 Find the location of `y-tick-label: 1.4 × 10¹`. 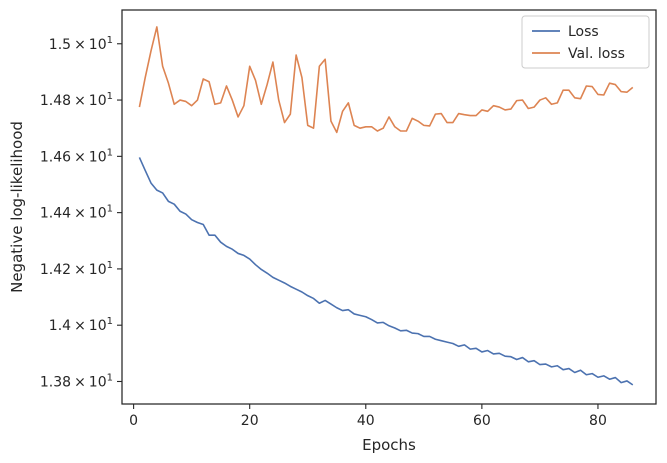

y-tick-label: 1.4 × 10¹ is located at coordinates (81, 325).